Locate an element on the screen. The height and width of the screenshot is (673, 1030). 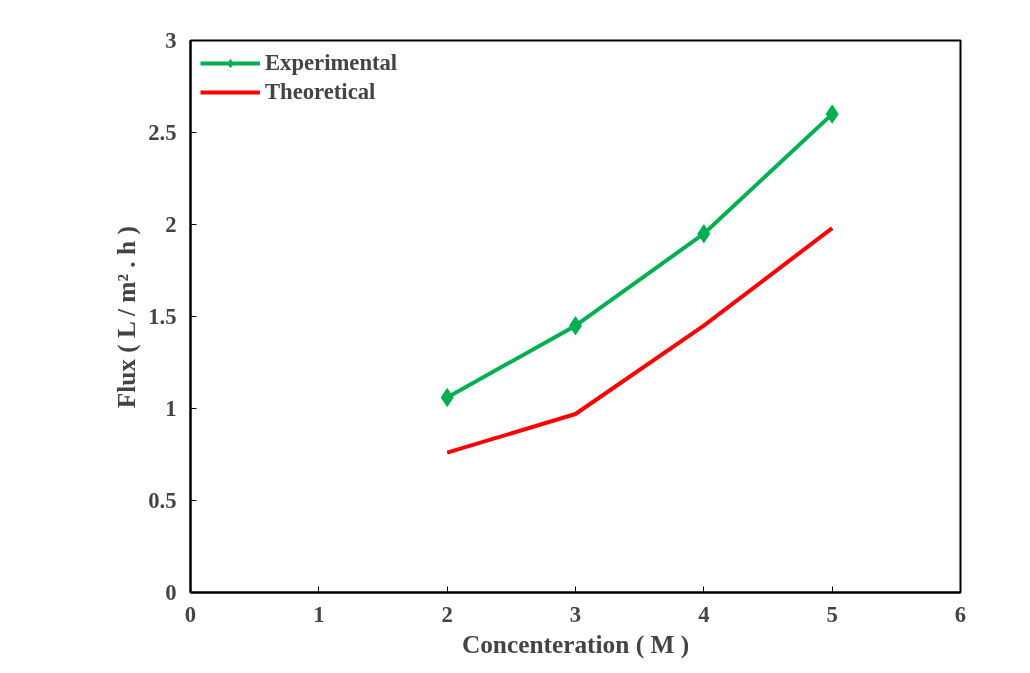
x-tick-label: 3 is located at coordinates (575, 614).